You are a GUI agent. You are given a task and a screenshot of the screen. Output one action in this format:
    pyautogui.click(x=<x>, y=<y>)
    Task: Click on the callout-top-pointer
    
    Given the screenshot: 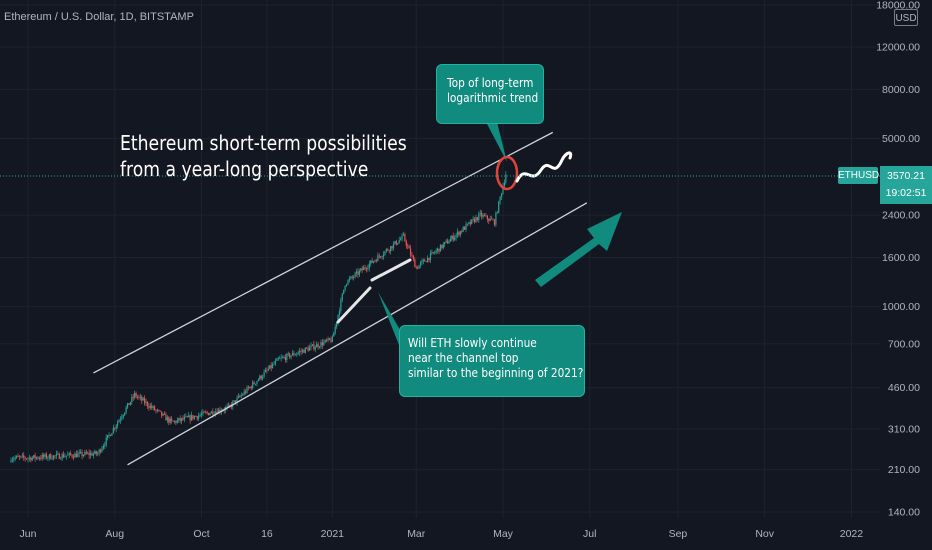 What is the action you would take?
    pyautogui.click(x=496, y=142)
    